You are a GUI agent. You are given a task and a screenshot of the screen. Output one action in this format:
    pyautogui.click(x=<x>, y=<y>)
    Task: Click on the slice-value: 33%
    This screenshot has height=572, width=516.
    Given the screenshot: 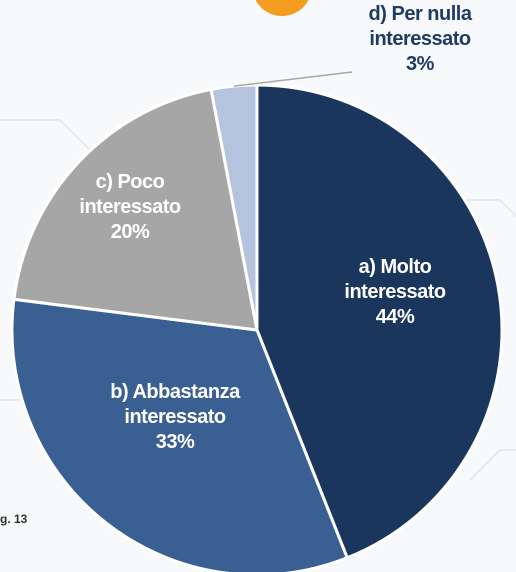 What is the action you would take?
    pyautogui.click(x=175, y=442)
    